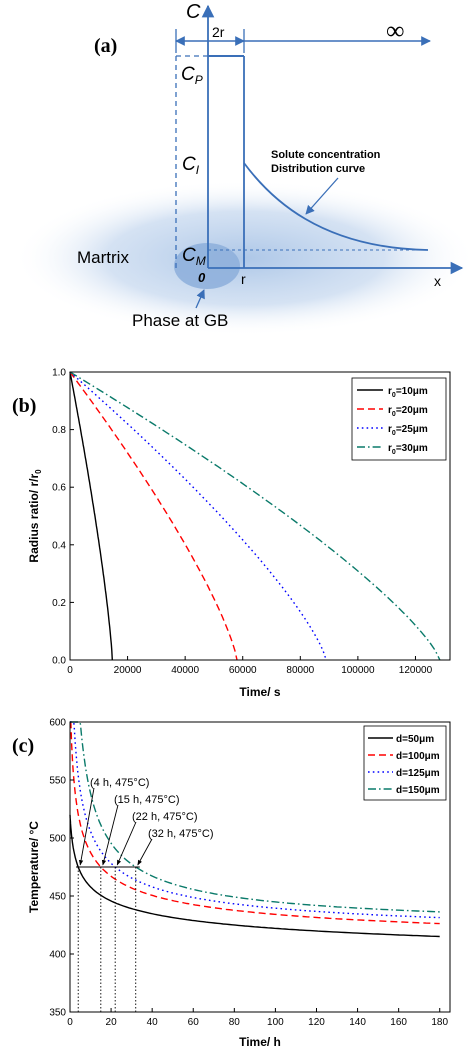  Describe the element at coordinates (437, 281) in the screenshot. I see `panel-a-x-axis-label: x` at that location.